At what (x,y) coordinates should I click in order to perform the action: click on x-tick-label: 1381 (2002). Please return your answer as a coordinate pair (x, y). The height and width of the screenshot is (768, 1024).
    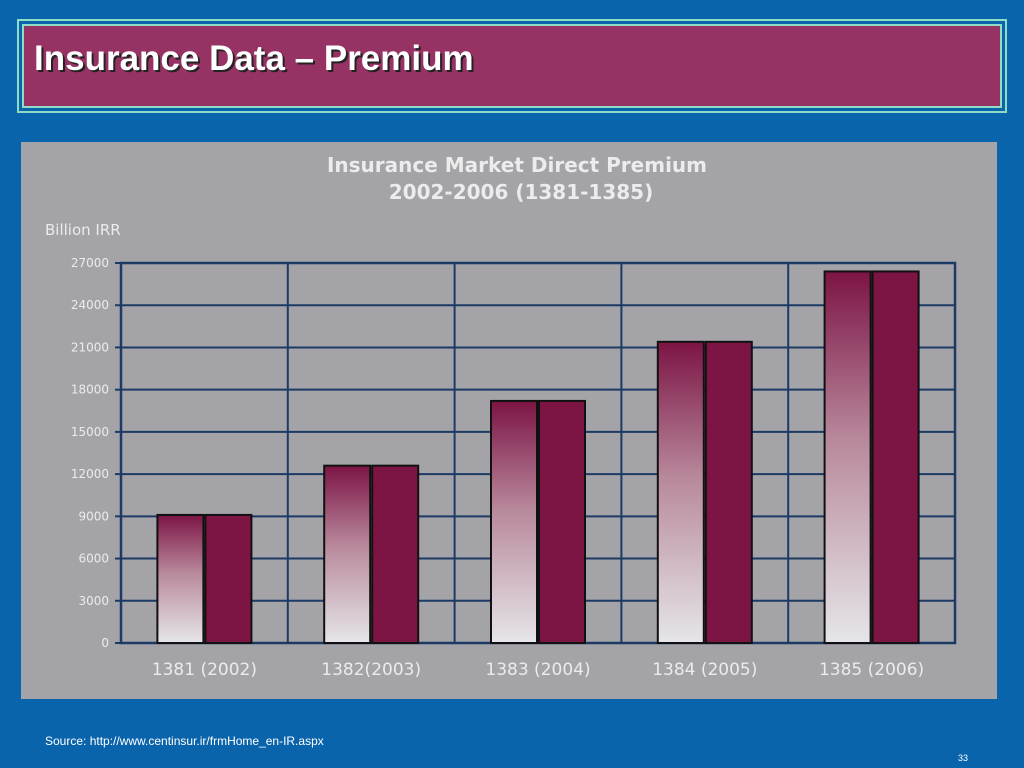
    Looking at the image, I should click on (204, 670).